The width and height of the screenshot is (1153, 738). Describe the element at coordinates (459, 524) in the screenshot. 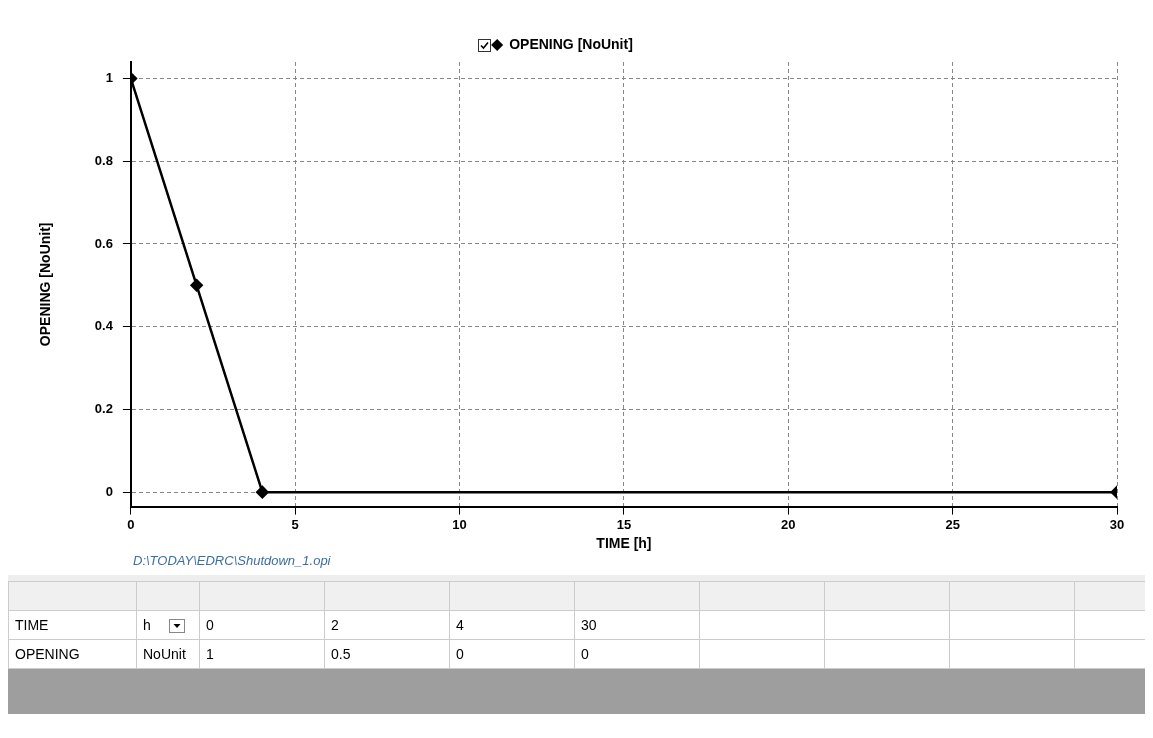

I see `x-tick-label: 10` at that location.